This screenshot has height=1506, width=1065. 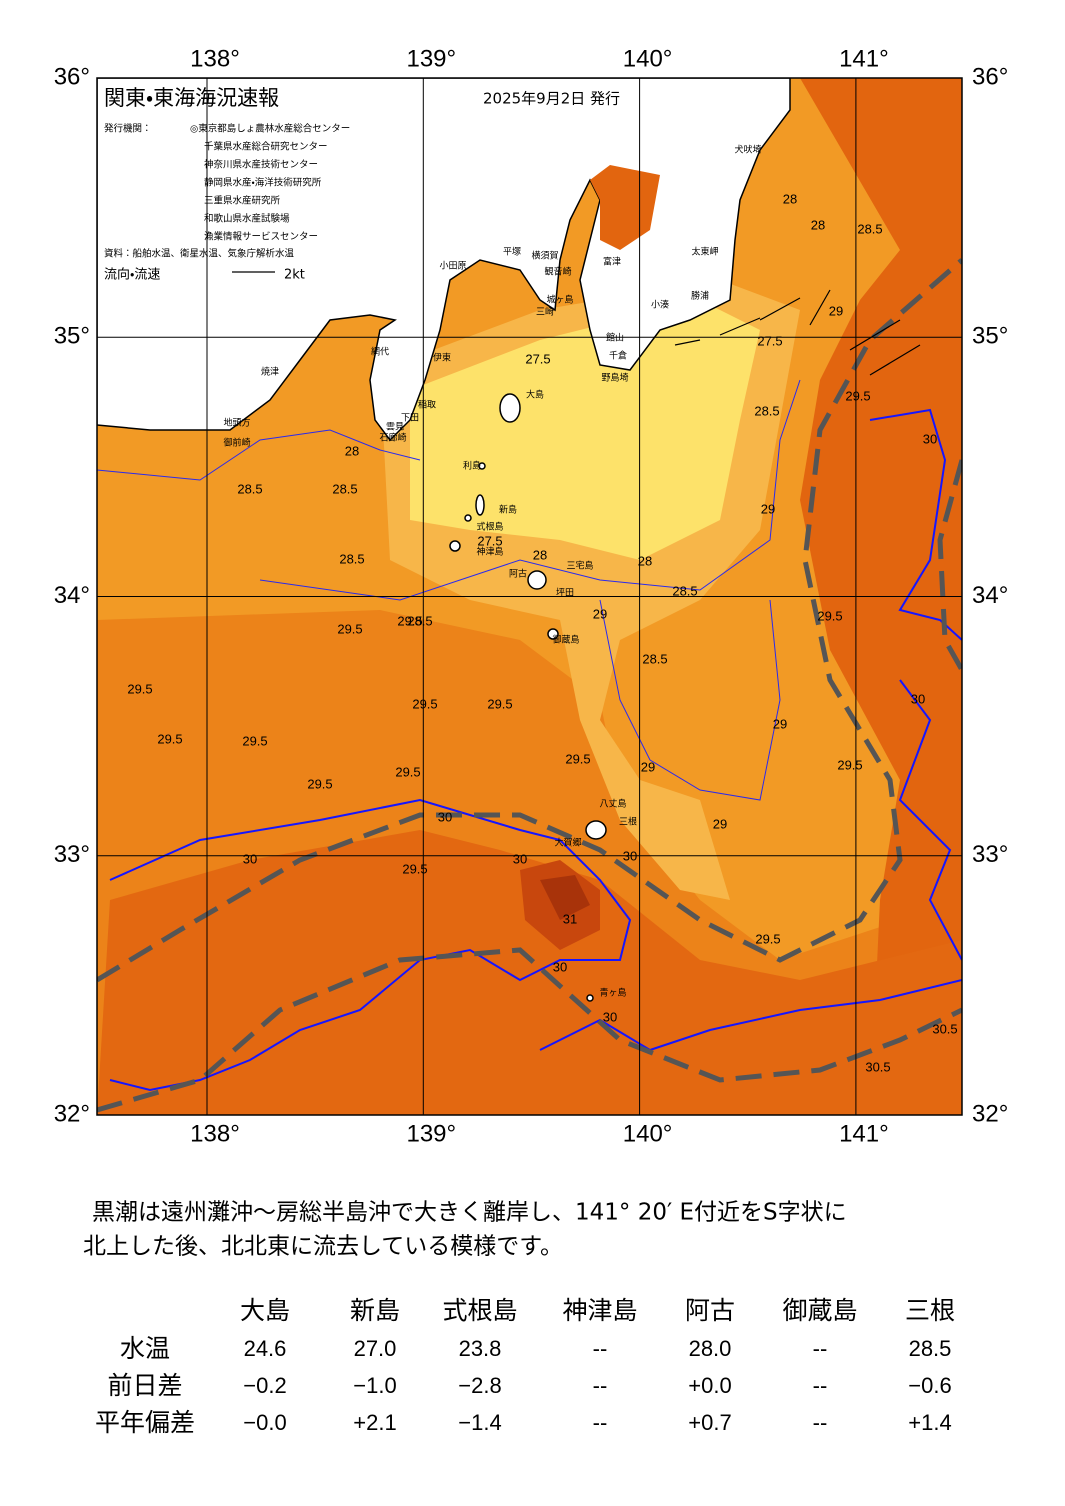 What do you see at coordinates (375, 1310) in the screenshot?
I see `table-header: 新島` at bounding box center [375, 1310].